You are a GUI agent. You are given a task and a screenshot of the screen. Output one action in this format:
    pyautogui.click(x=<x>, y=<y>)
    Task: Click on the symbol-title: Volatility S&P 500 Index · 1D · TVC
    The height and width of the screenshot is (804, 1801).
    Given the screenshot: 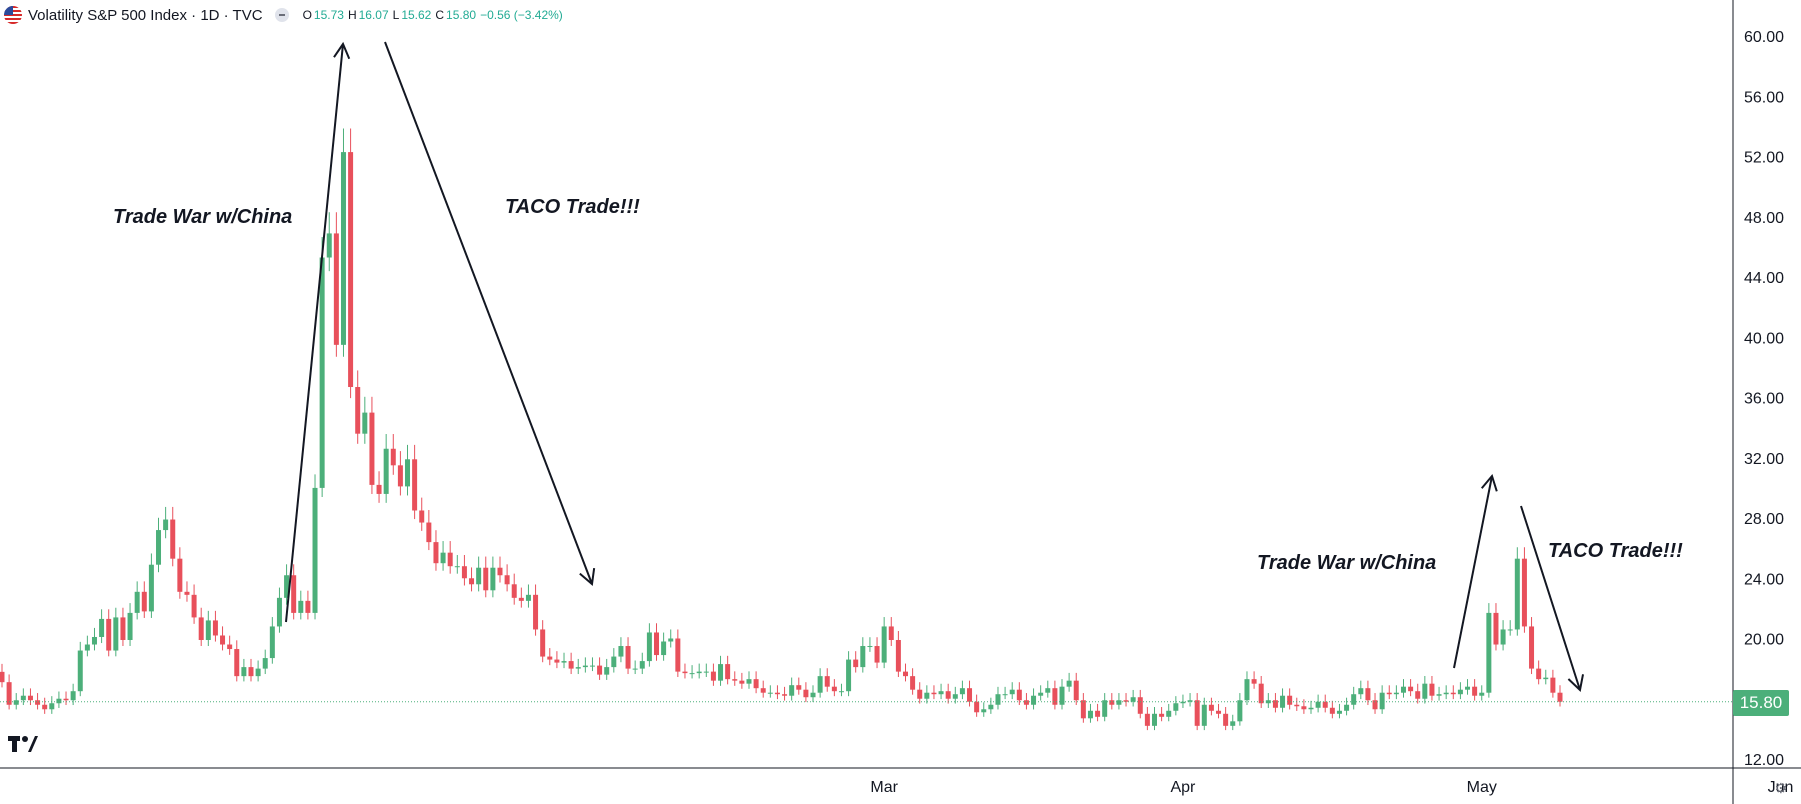 What is the action you would take?
    pyautogui.click(x=145, y=15)
    